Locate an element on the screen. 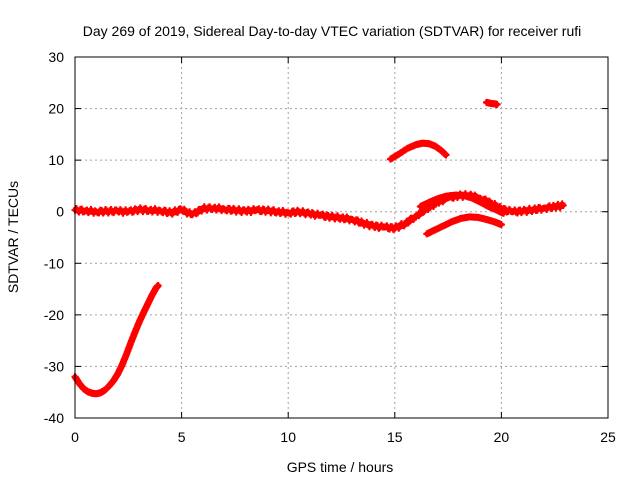 The image size is (640, 480). x-tick-label: 0 is located at coordinates (75, 437).